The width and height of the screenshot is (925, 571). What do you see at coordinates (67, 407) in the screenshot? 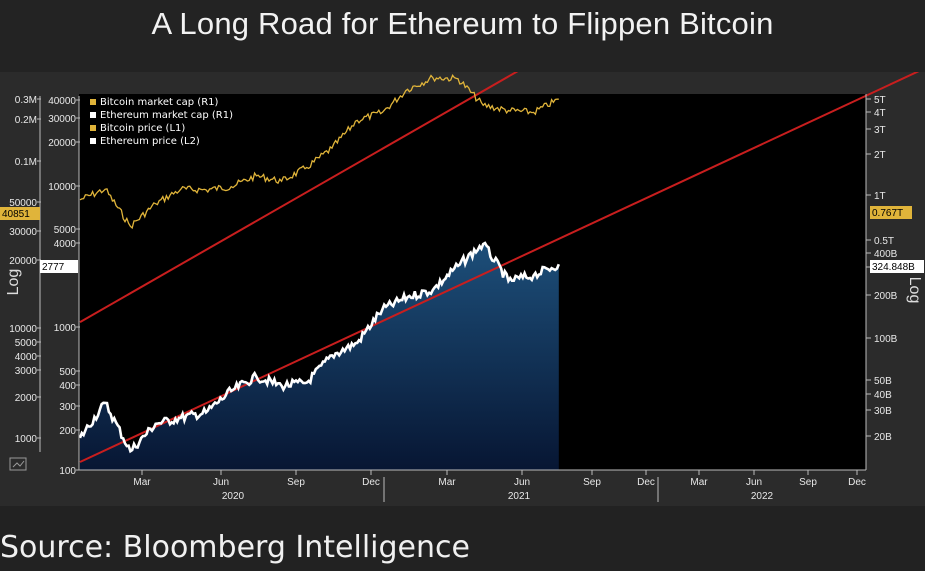
I see `left-inner-tick-label: 300` at bounding box center [67, 407].